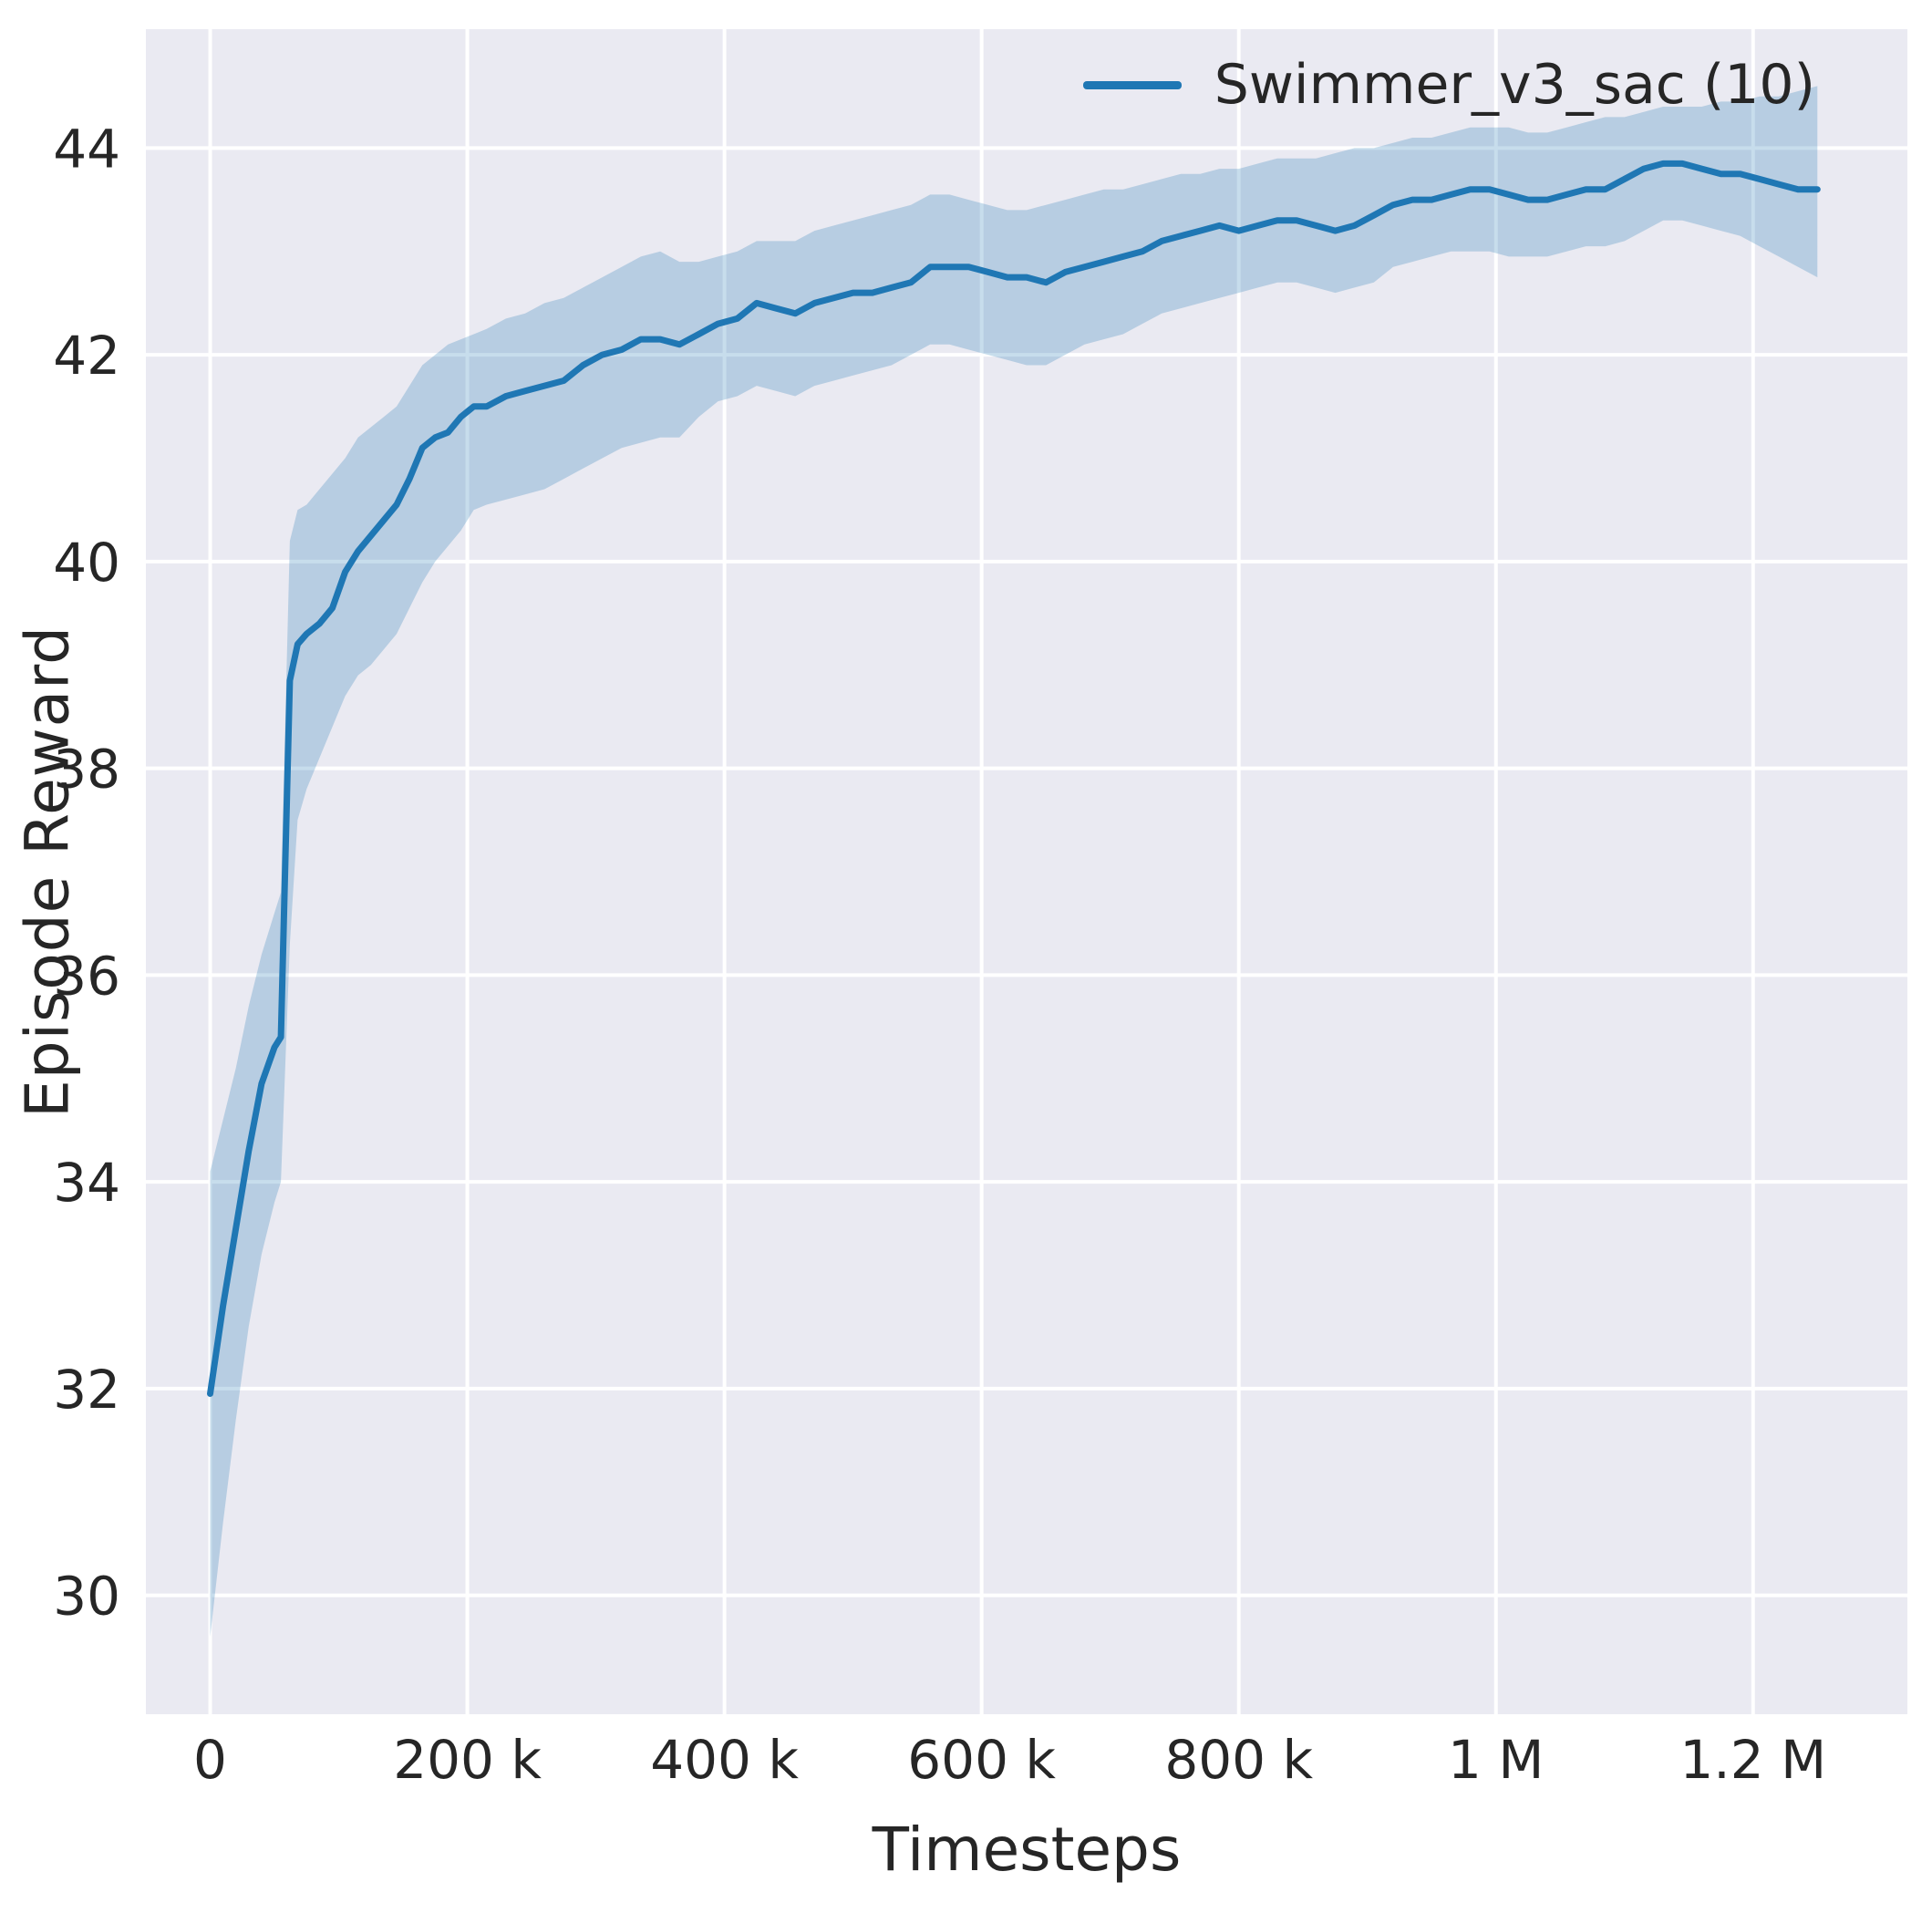 This screenshot has width=1932, height=1913. Describe the element at coordinates (725, 1760) in the screenshot. I see `x-tick-label: 400 k` at that location.